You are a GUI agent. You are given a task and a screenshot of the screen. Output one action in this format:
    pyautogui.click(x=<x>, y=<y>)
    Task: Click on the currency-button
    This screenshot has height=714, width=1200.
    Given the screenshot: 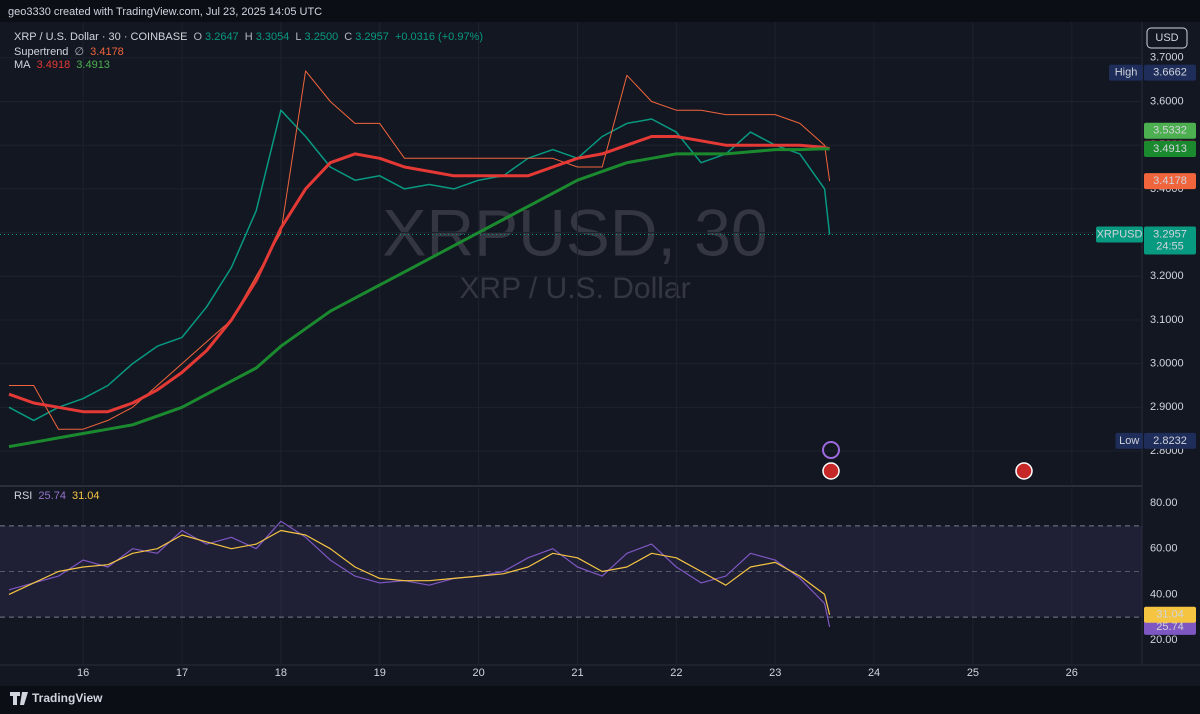 What is the action you would take?
    pyautogui.click(x=1167, y=38)
    